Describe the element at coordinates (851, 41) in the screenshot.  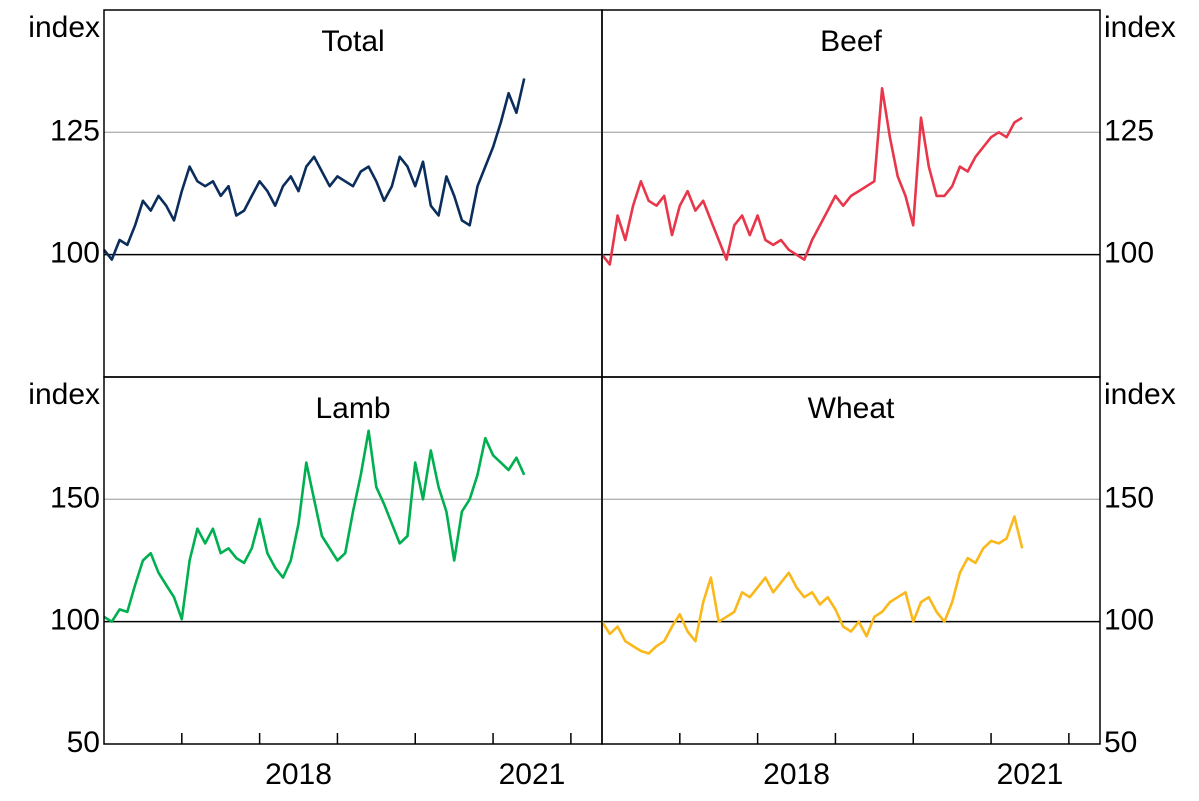
I see `panel-title: Beef` at that location.